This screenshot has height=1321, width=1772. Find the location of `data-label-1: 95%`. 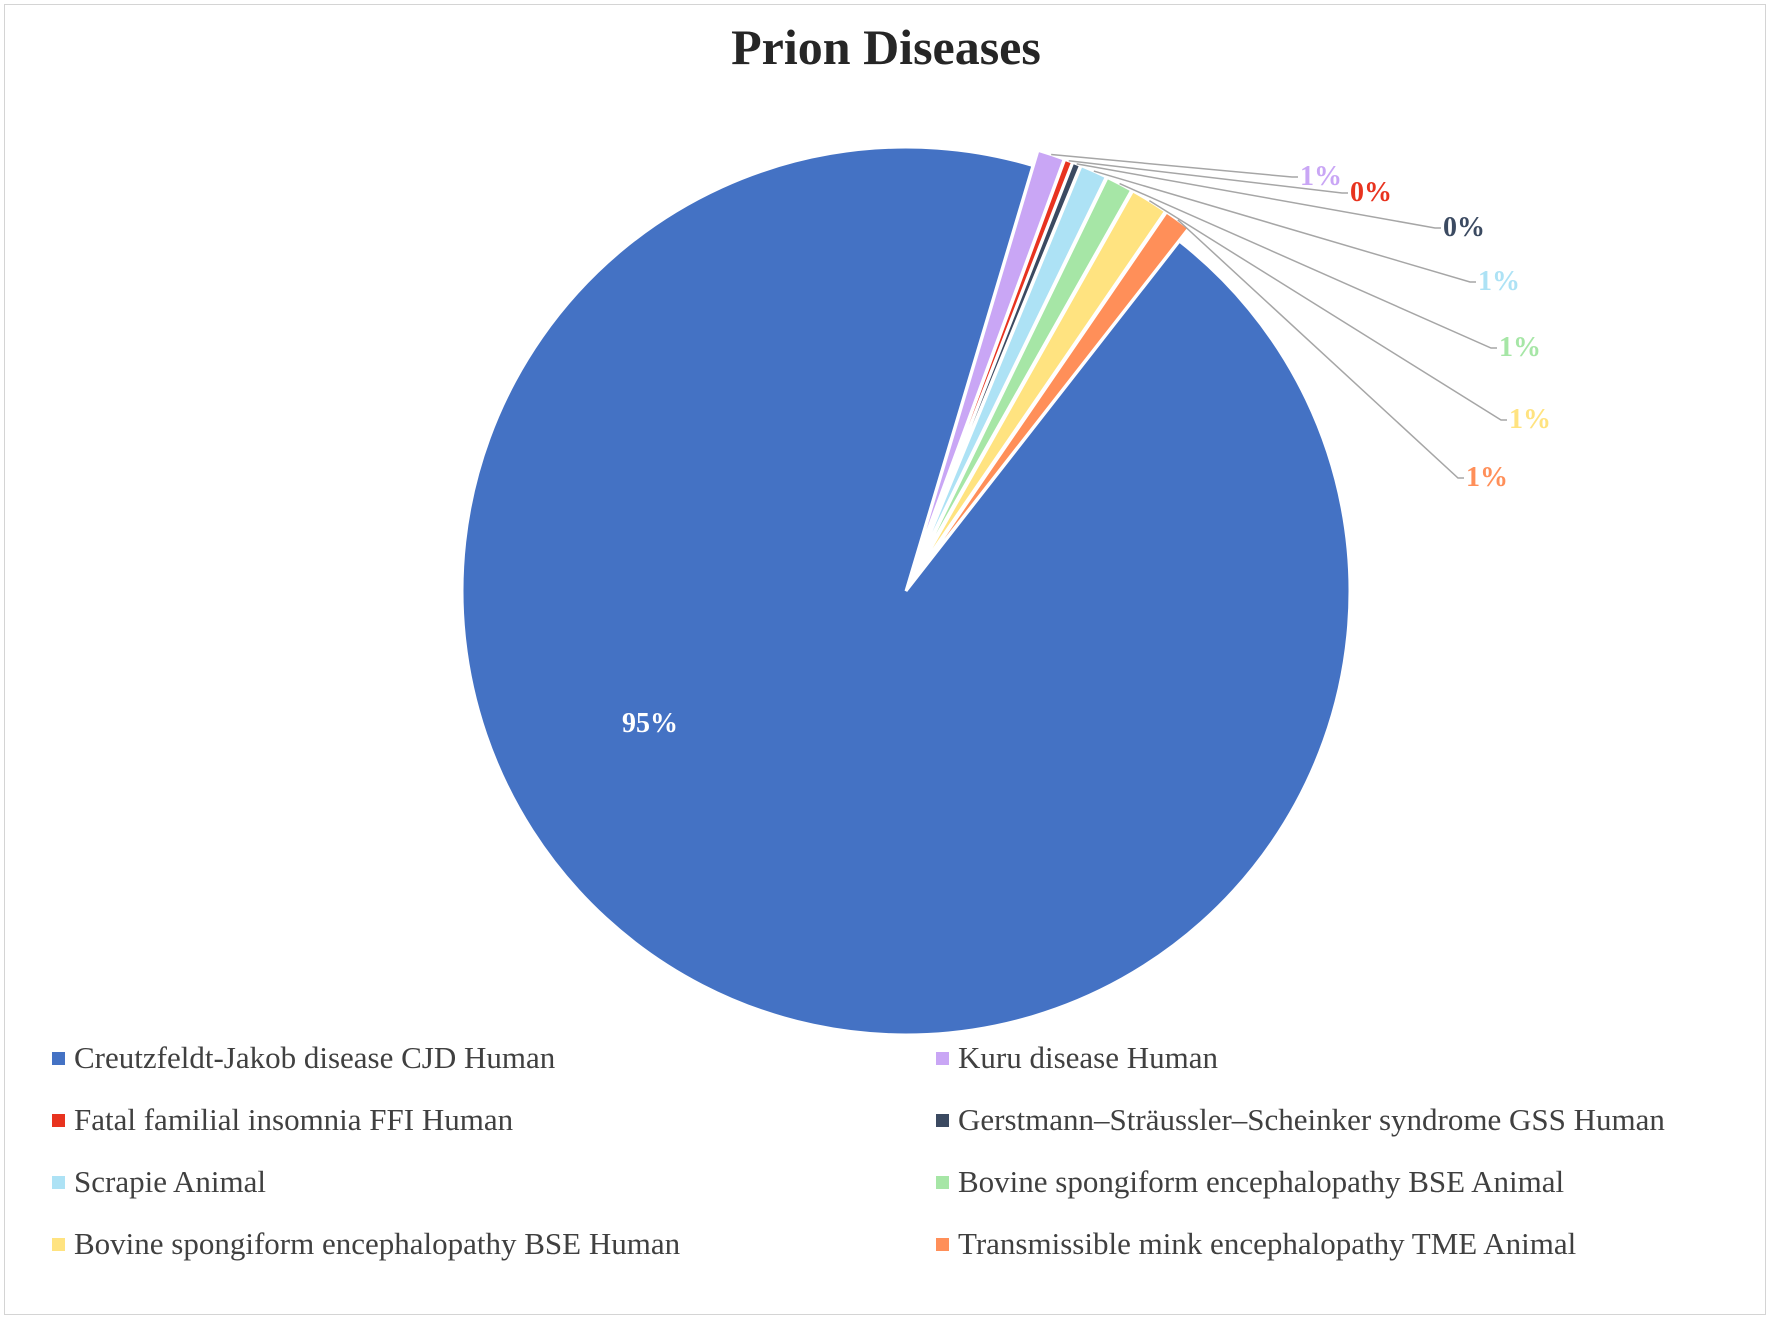

data-label-1: 95% is located at coordinates (650, 723).